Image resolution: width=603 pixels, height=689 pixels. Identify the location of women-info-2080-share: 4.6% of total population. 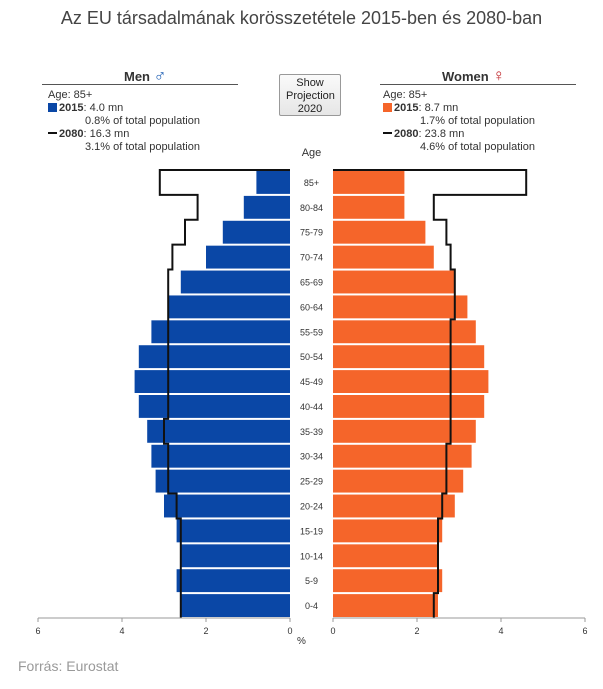
(477, 147).